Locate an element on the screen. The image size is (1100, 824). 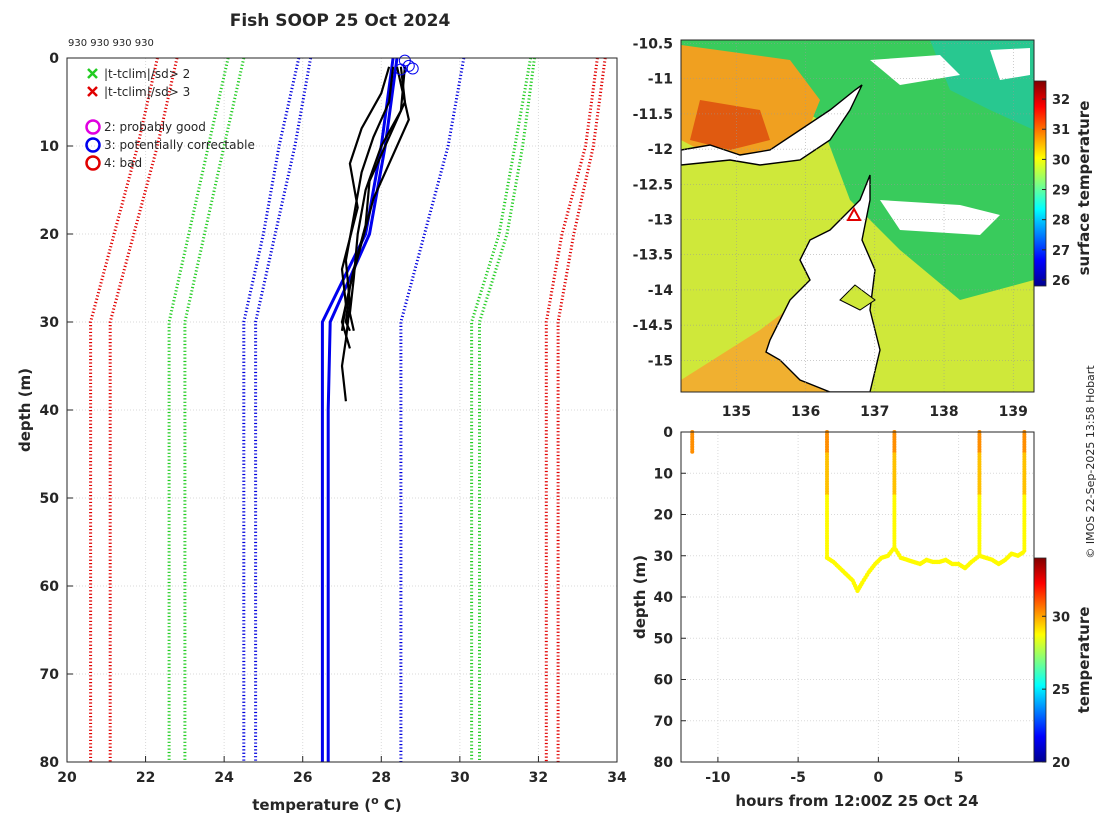
timeseries-colorbar-tick-label: 20 is located at coordinates (1061, 763).